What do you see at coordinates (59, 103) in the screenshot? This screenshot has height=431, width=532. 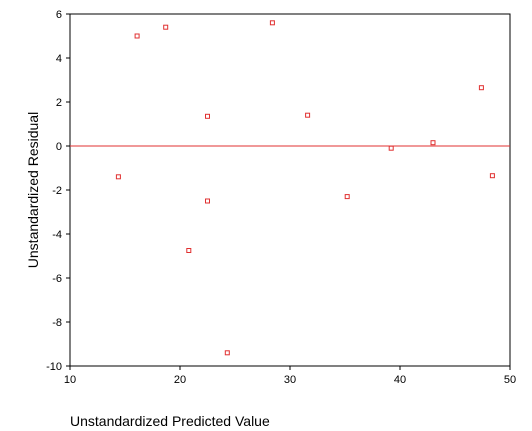 I see `y-tick-label: 2` at bounding box center [59, 103].